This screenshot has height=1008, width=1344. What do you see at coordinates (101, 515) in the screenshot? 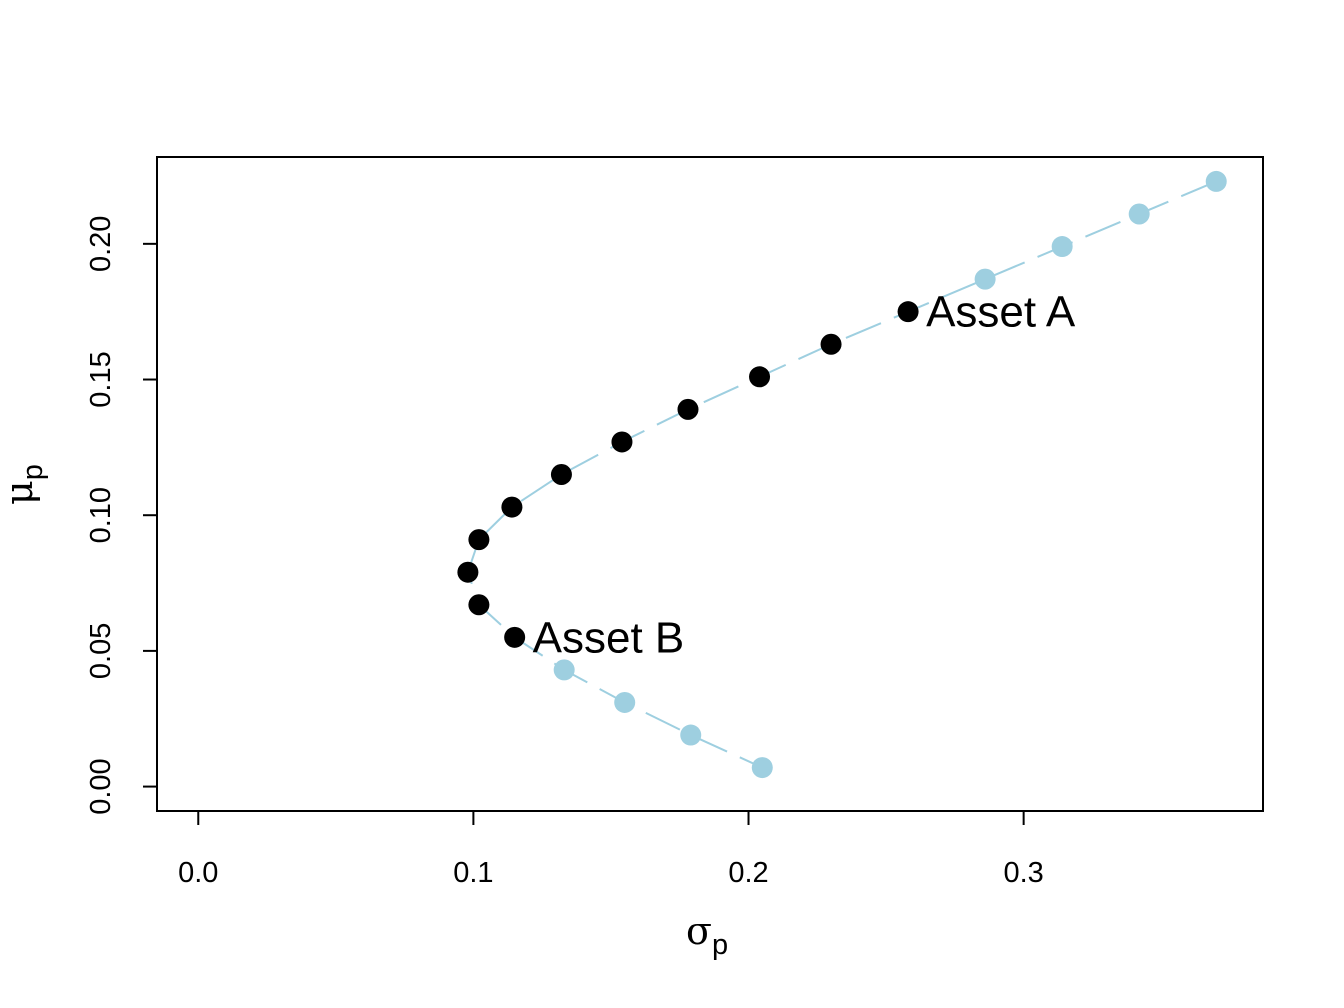
I see `y-tick-label: 0.10` at bounding box center [101, 515].